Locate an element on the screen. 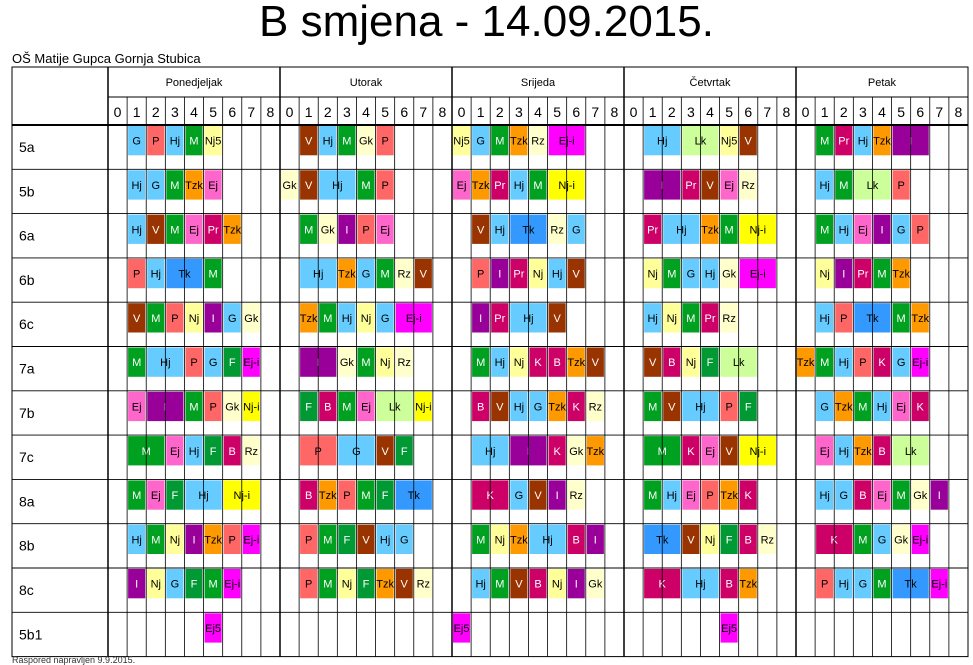 The image size is (973, 665). class-label: 6c is located at coordinates (26, 324).